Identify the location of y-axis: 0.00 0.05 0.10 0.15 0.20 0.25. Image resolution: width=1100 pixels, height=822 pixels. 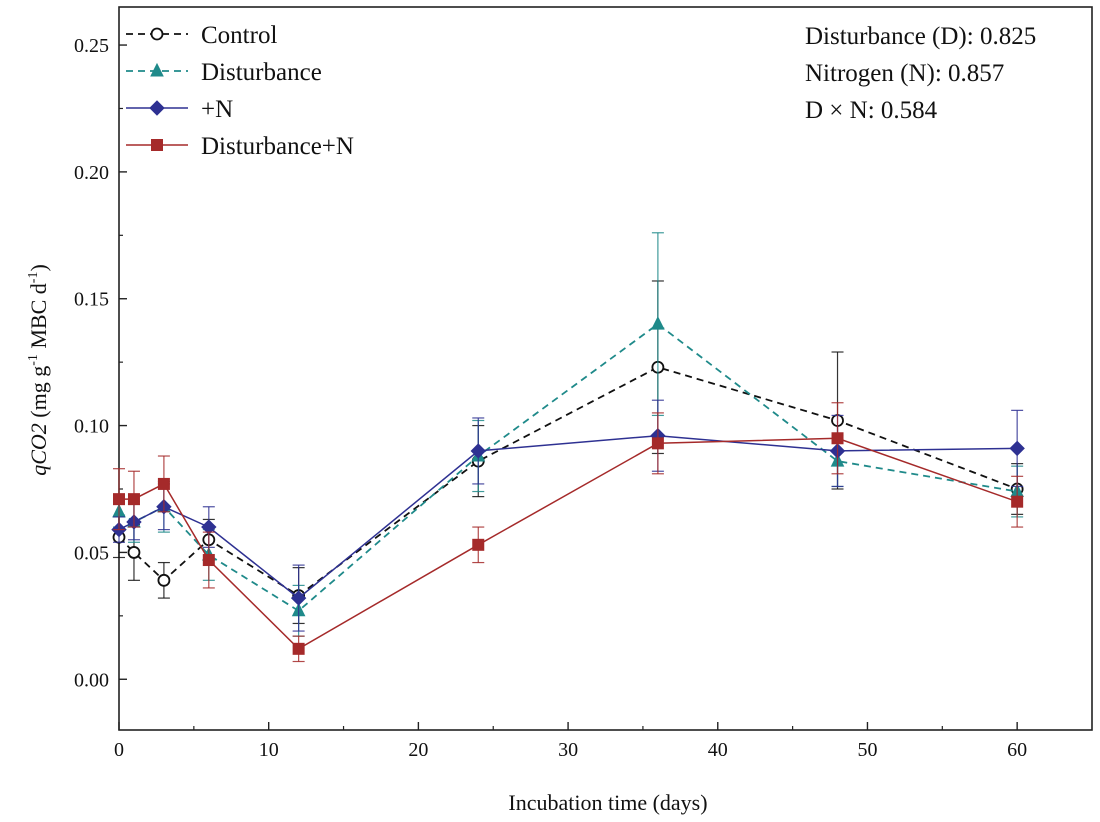
(100, 363).